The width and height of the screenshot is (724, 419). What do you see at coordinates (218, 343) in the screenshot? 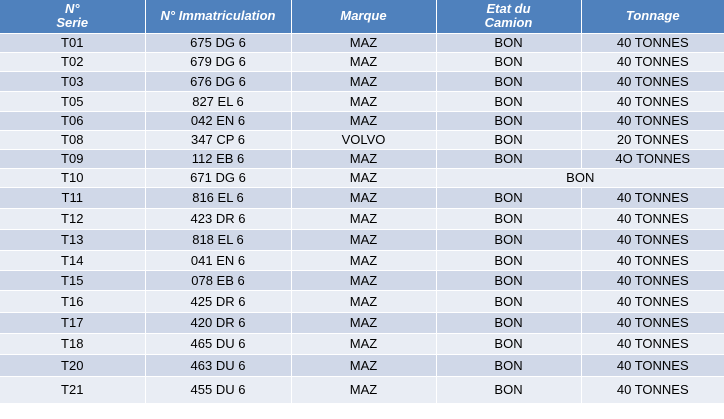
I see `cell-immatriculation: 465 DU 6` at bounding box center [218, 343].